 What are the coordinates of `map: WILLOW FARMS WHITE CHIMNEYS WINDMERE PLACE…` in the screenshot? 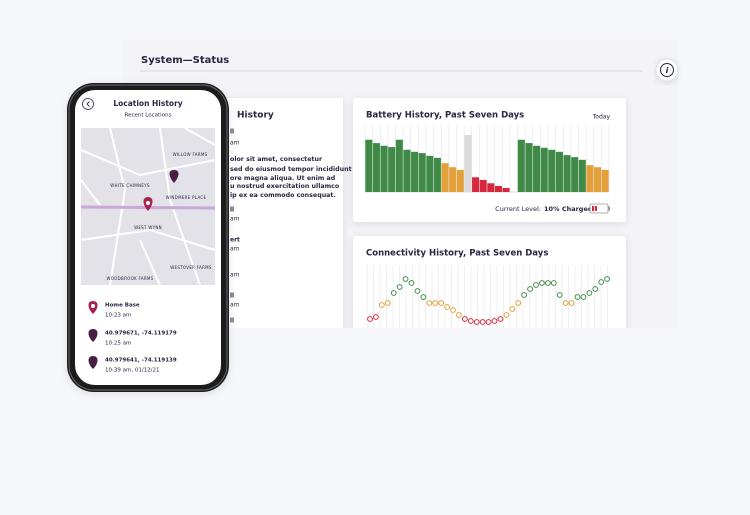 It's located at (148, 206).